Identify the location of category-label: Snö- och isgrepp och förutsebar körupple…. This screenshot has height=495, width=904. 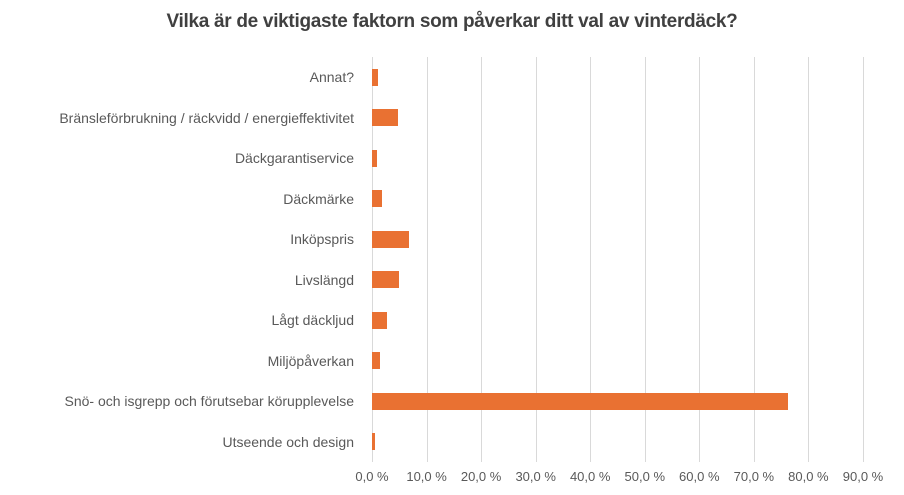
(209, 401).